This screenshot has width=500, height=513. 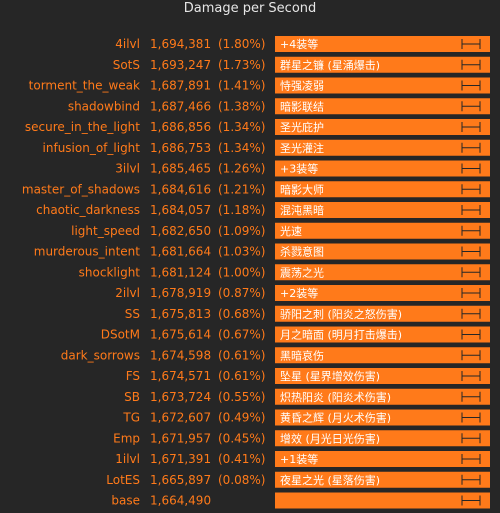 I want to click on dps-percent: (0.45%), so click(x=241, y=438).